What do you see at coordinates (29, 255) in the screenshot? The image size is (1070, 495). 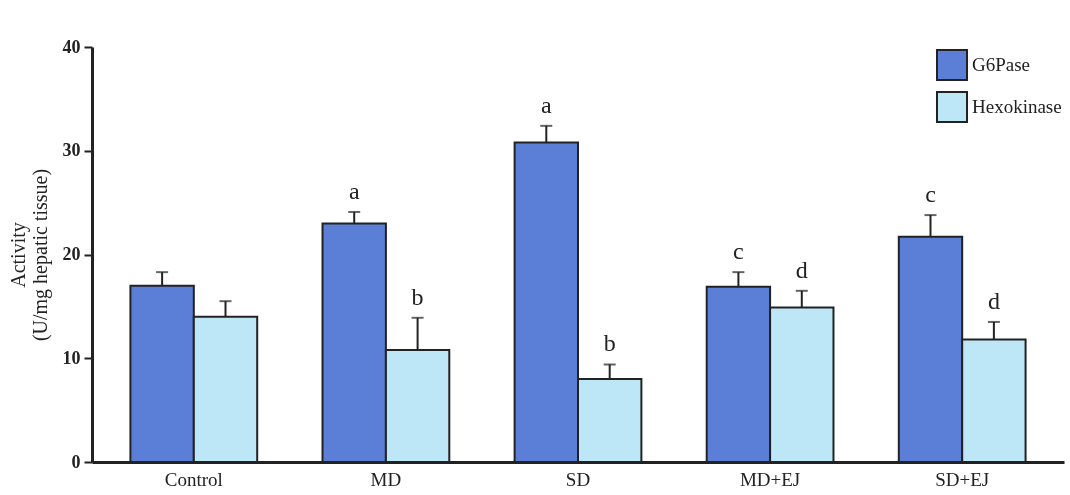 I see `y-axis-title: Activity (U/mg hepatic tissue)` at bounding box center [29, 255].